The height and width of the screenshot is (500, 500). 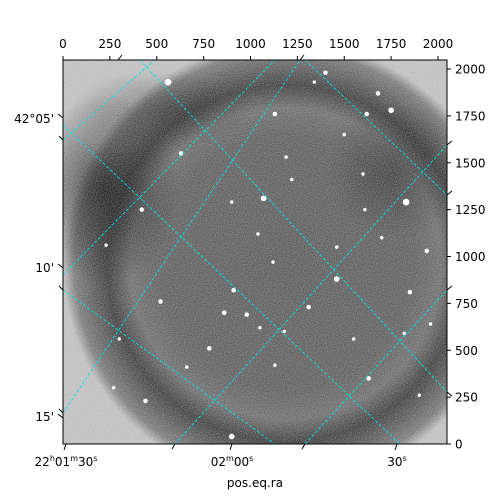 I want to click on right-tick-label-500: 500, so click(x=466, y=351).